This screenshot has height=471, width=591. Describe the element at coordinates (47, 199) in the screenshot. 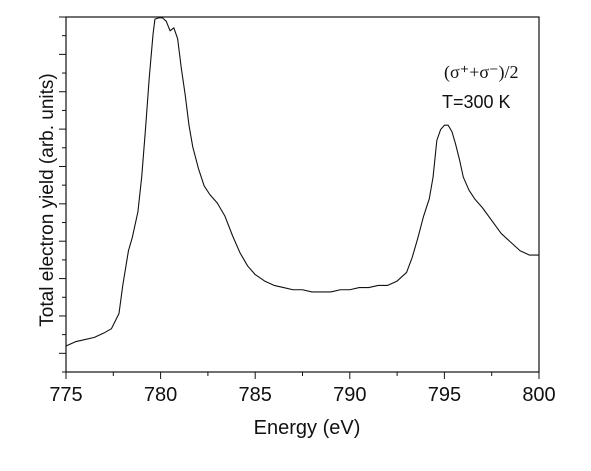

I see `y-axis-label: Total electron yield (arb. units)` at that location.